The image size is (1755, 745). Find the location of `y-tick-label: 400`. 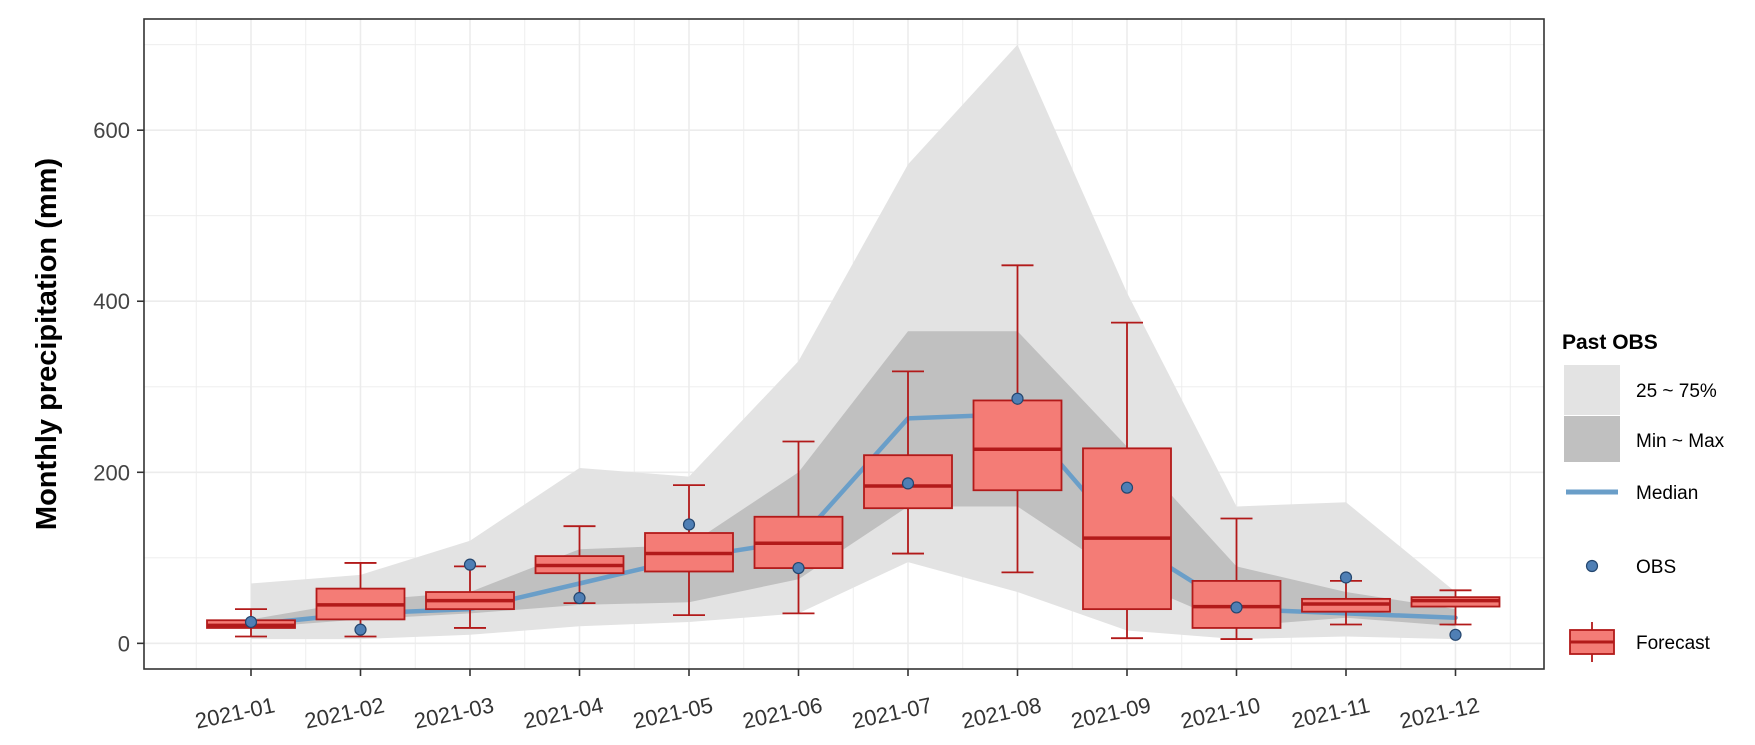

y-tick-label: 400 is located at coordinates (111, 301).